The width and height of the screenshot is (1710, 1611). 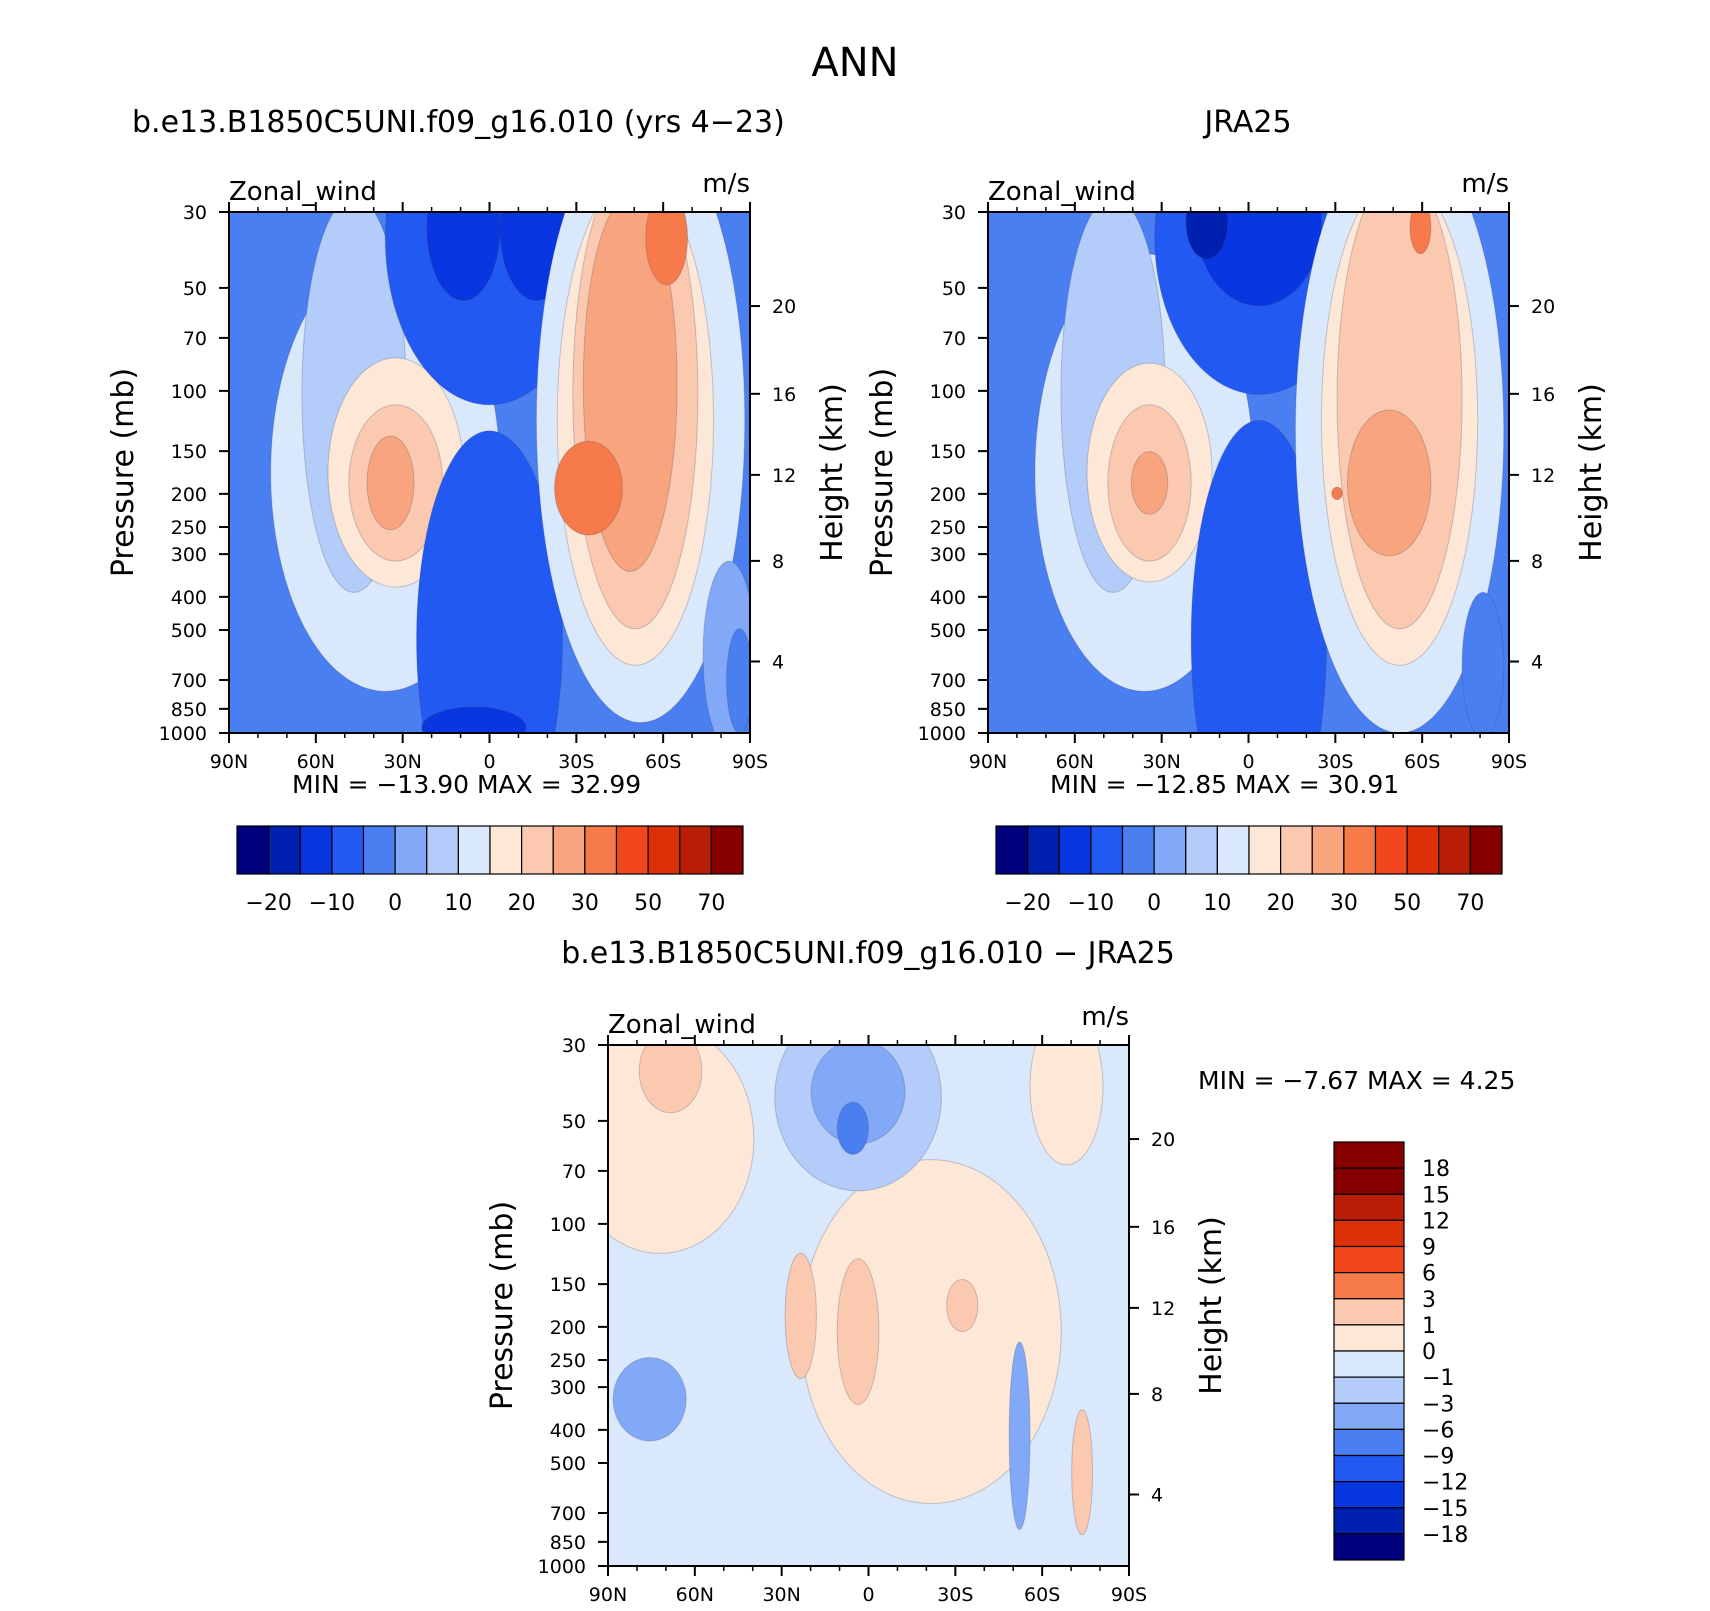 I want to click on colorbar-label: 9, so click(x=1429, y=1248).